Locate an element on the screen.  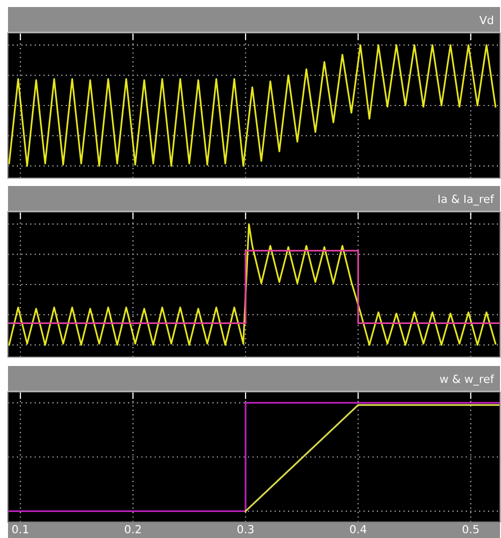
chart-title: w & w_ref is located at coordinates (467, 380).